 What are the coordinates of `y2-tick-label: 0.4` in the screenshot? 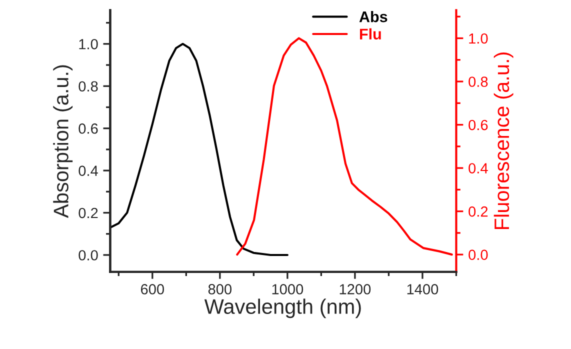 It's located at (478, 168).